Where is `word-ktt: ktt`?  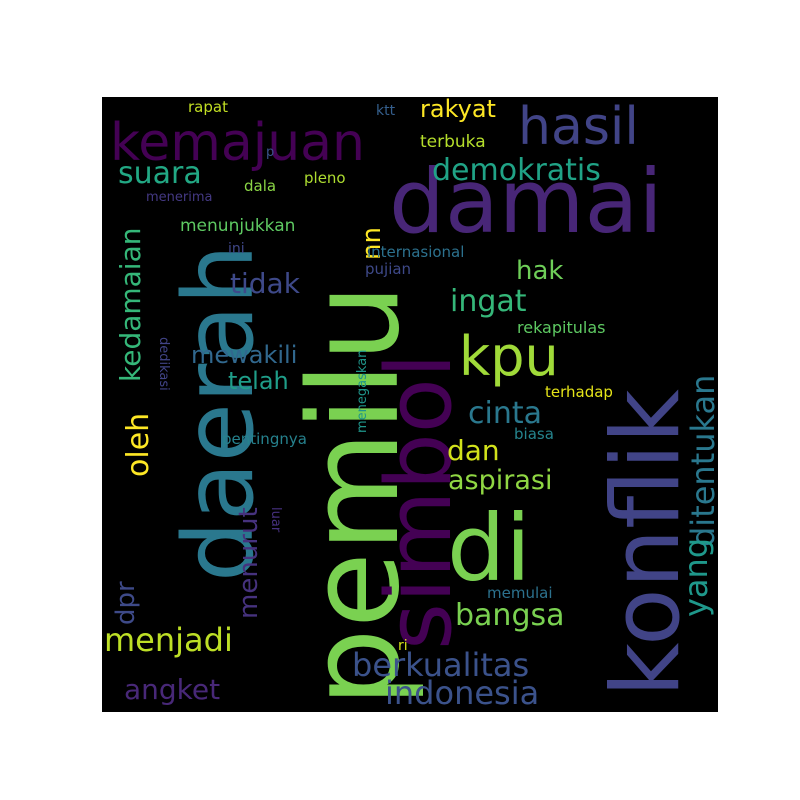
word-ktt: ktt is located at coordinates (386, 111).